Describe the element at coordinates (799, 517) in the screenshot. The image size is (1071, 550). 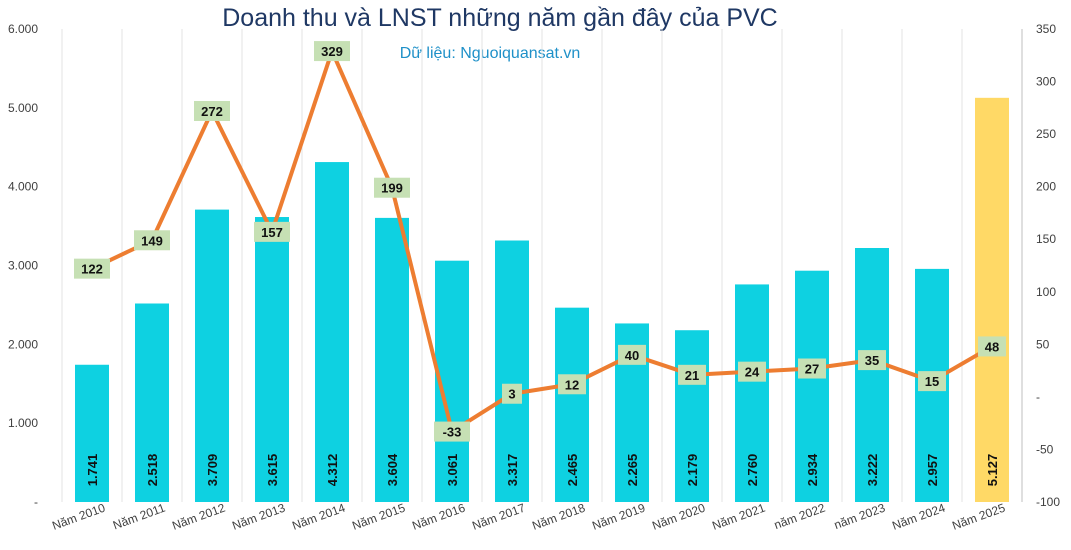
I see `x-tick-label: năm 2022` at that location.